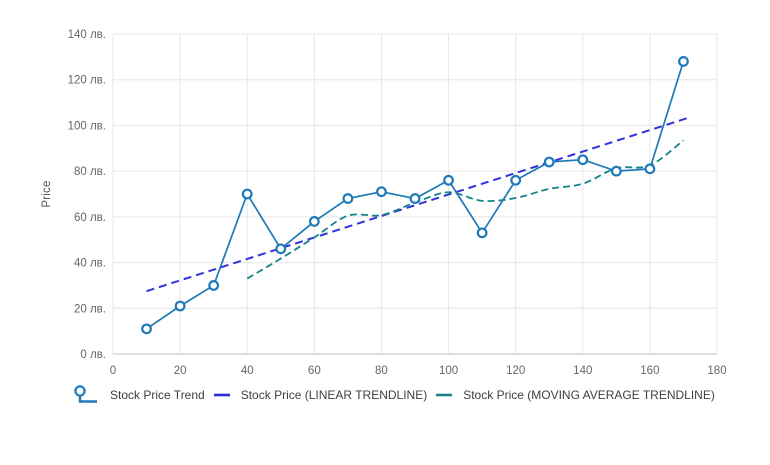 The image size is (770, 465). Describe the element at coordinates (87, 126) in the screenshot. I see `y-tick-label: 100 лв.` at that location.